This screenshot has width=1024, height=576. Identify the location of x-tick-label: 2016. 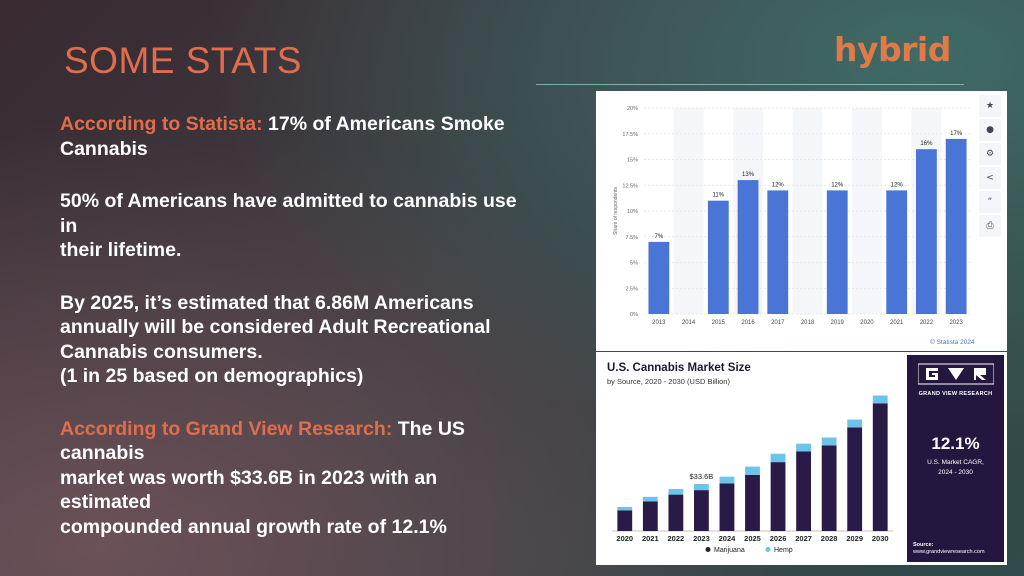
(748, 323).